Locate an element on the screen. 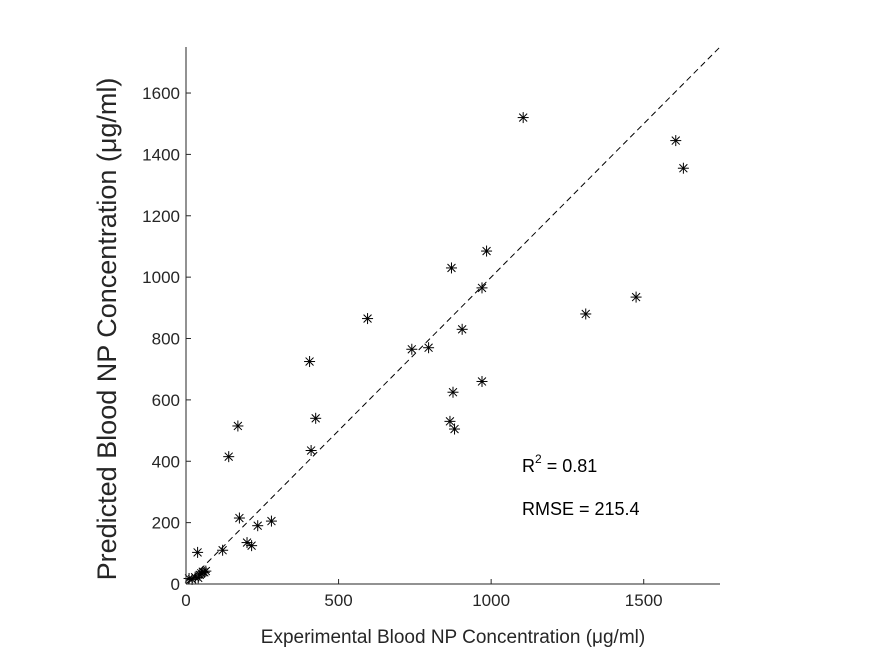 This screenshot has width=875, height=656. r-squared-value: = 0.81 is located at coordinates (570, 466).